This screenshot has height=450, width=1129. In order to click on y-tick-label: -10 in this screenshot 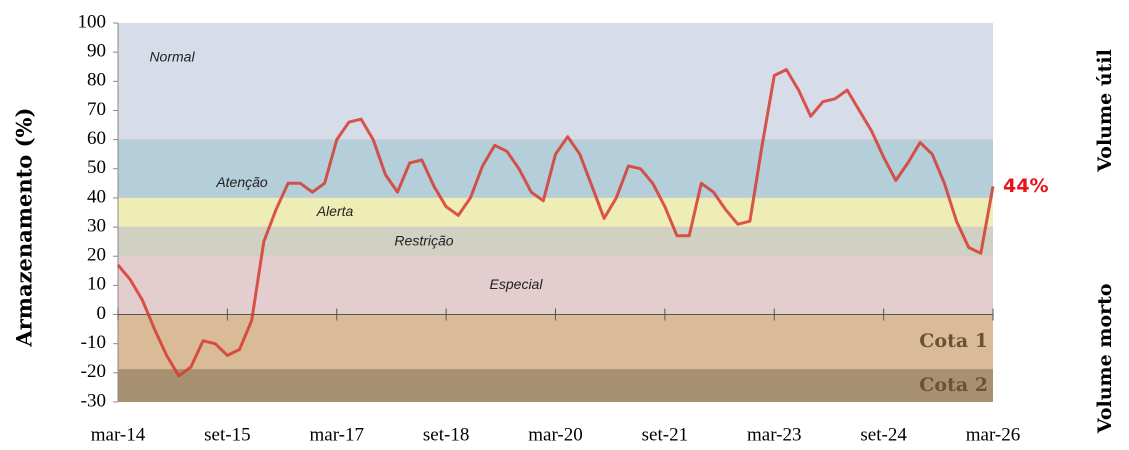, I will do `click(93, 342)`.